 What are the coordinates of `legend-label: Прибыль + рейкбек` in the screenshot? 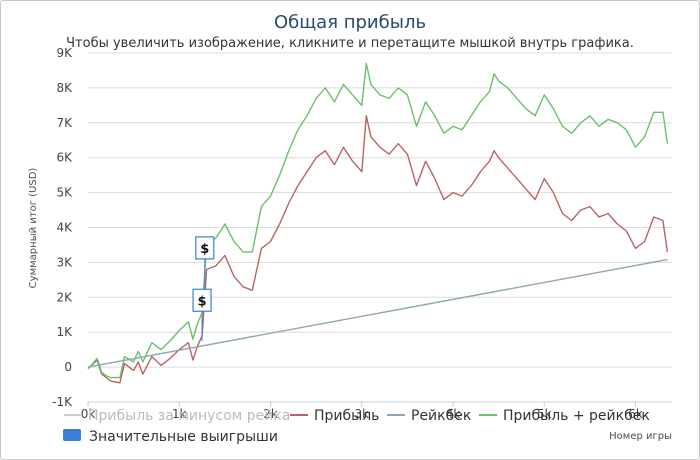 It's located at (576, 416).